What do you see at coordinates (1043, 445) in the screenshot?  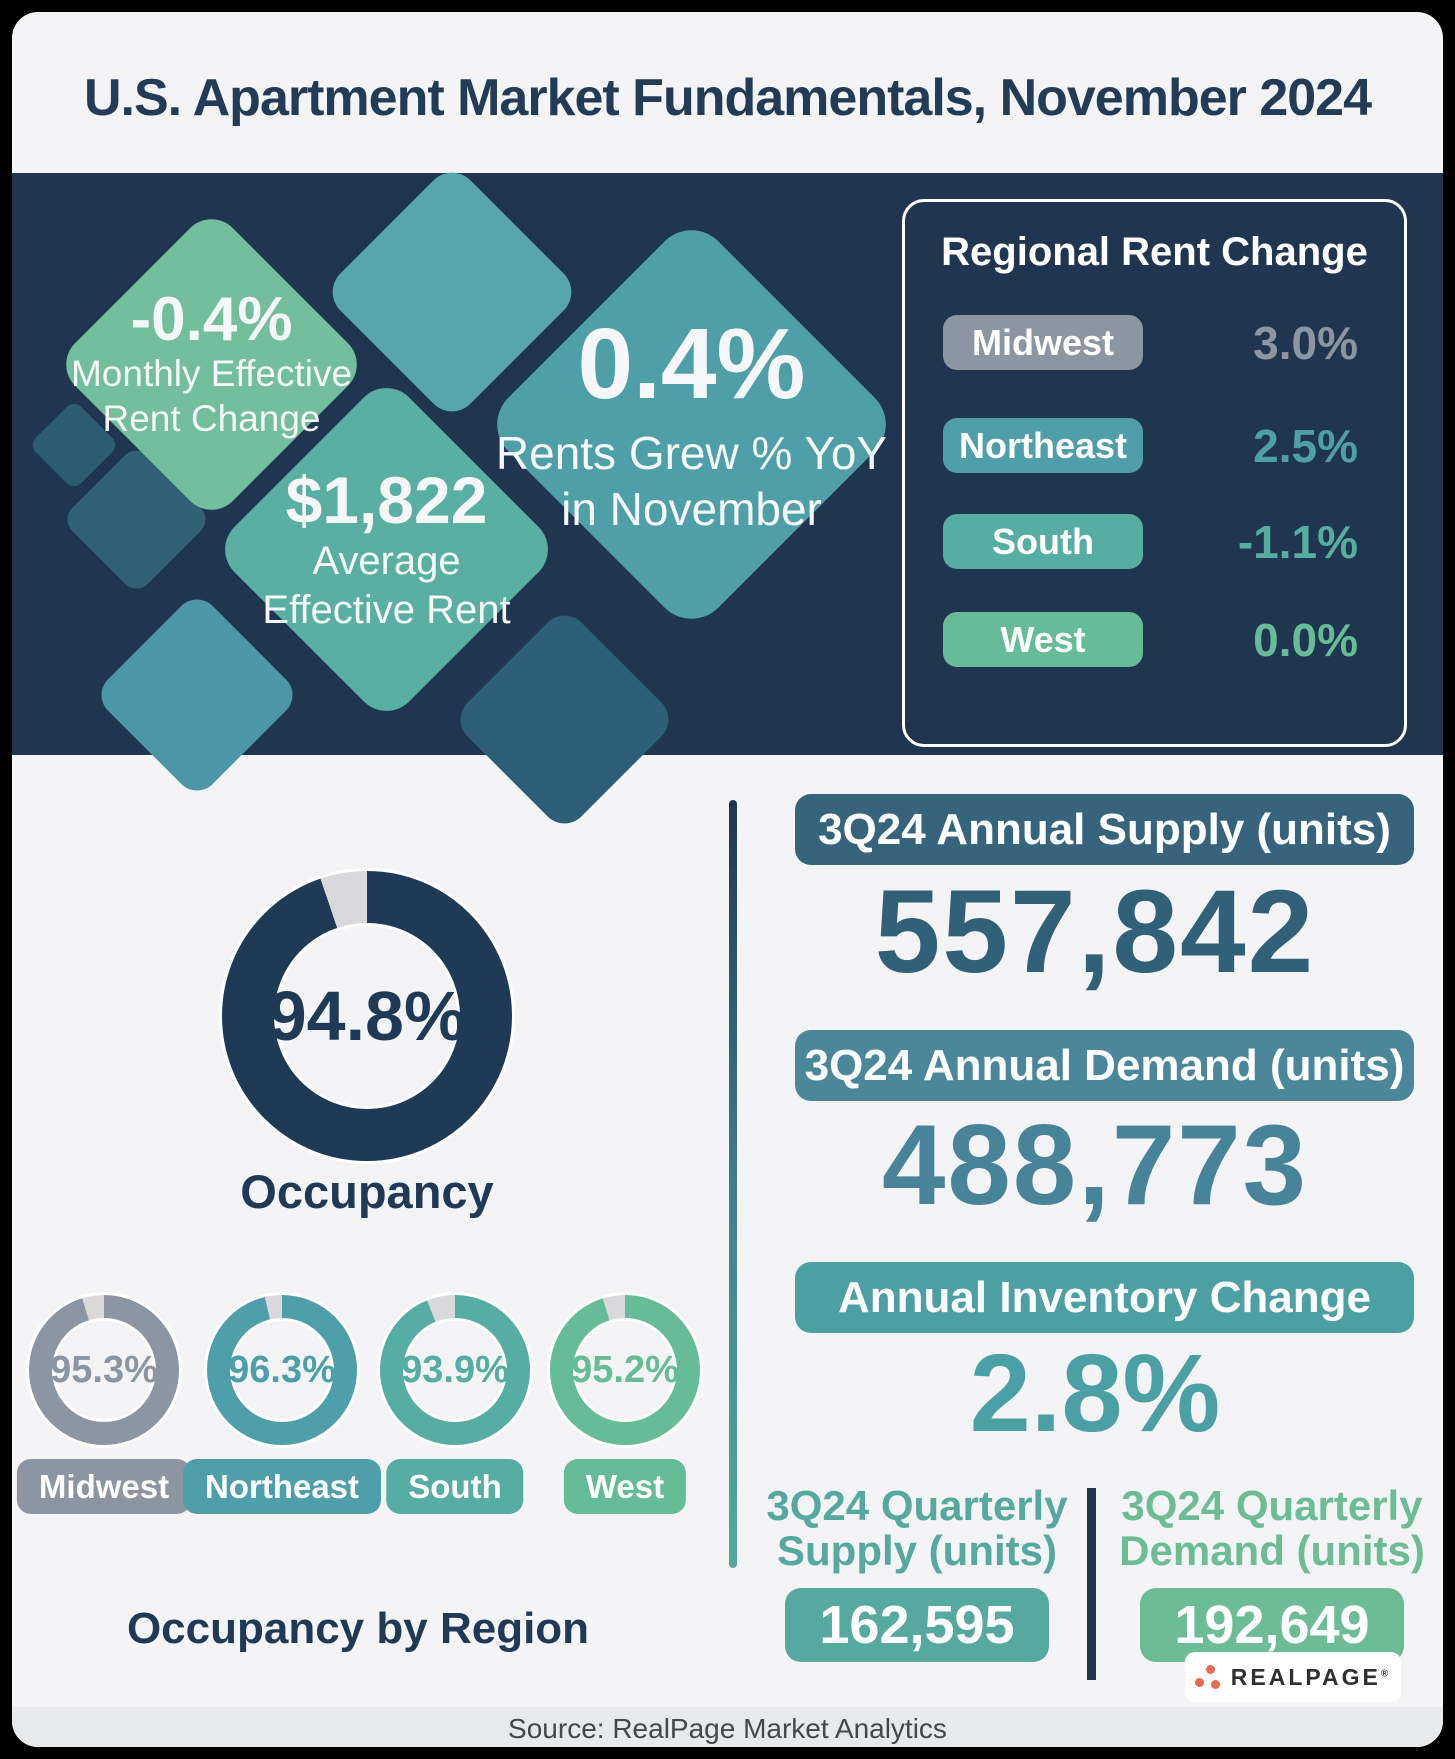 I see `region-pill-northeast: Northeast` at bounding box center [1043, 445].